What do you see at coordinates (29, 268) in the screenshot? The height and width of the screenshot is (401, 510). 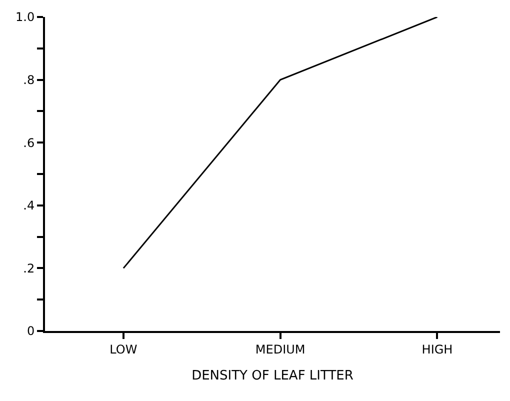 I see `y-tick-label: .2` at bounding box center [29, 268].